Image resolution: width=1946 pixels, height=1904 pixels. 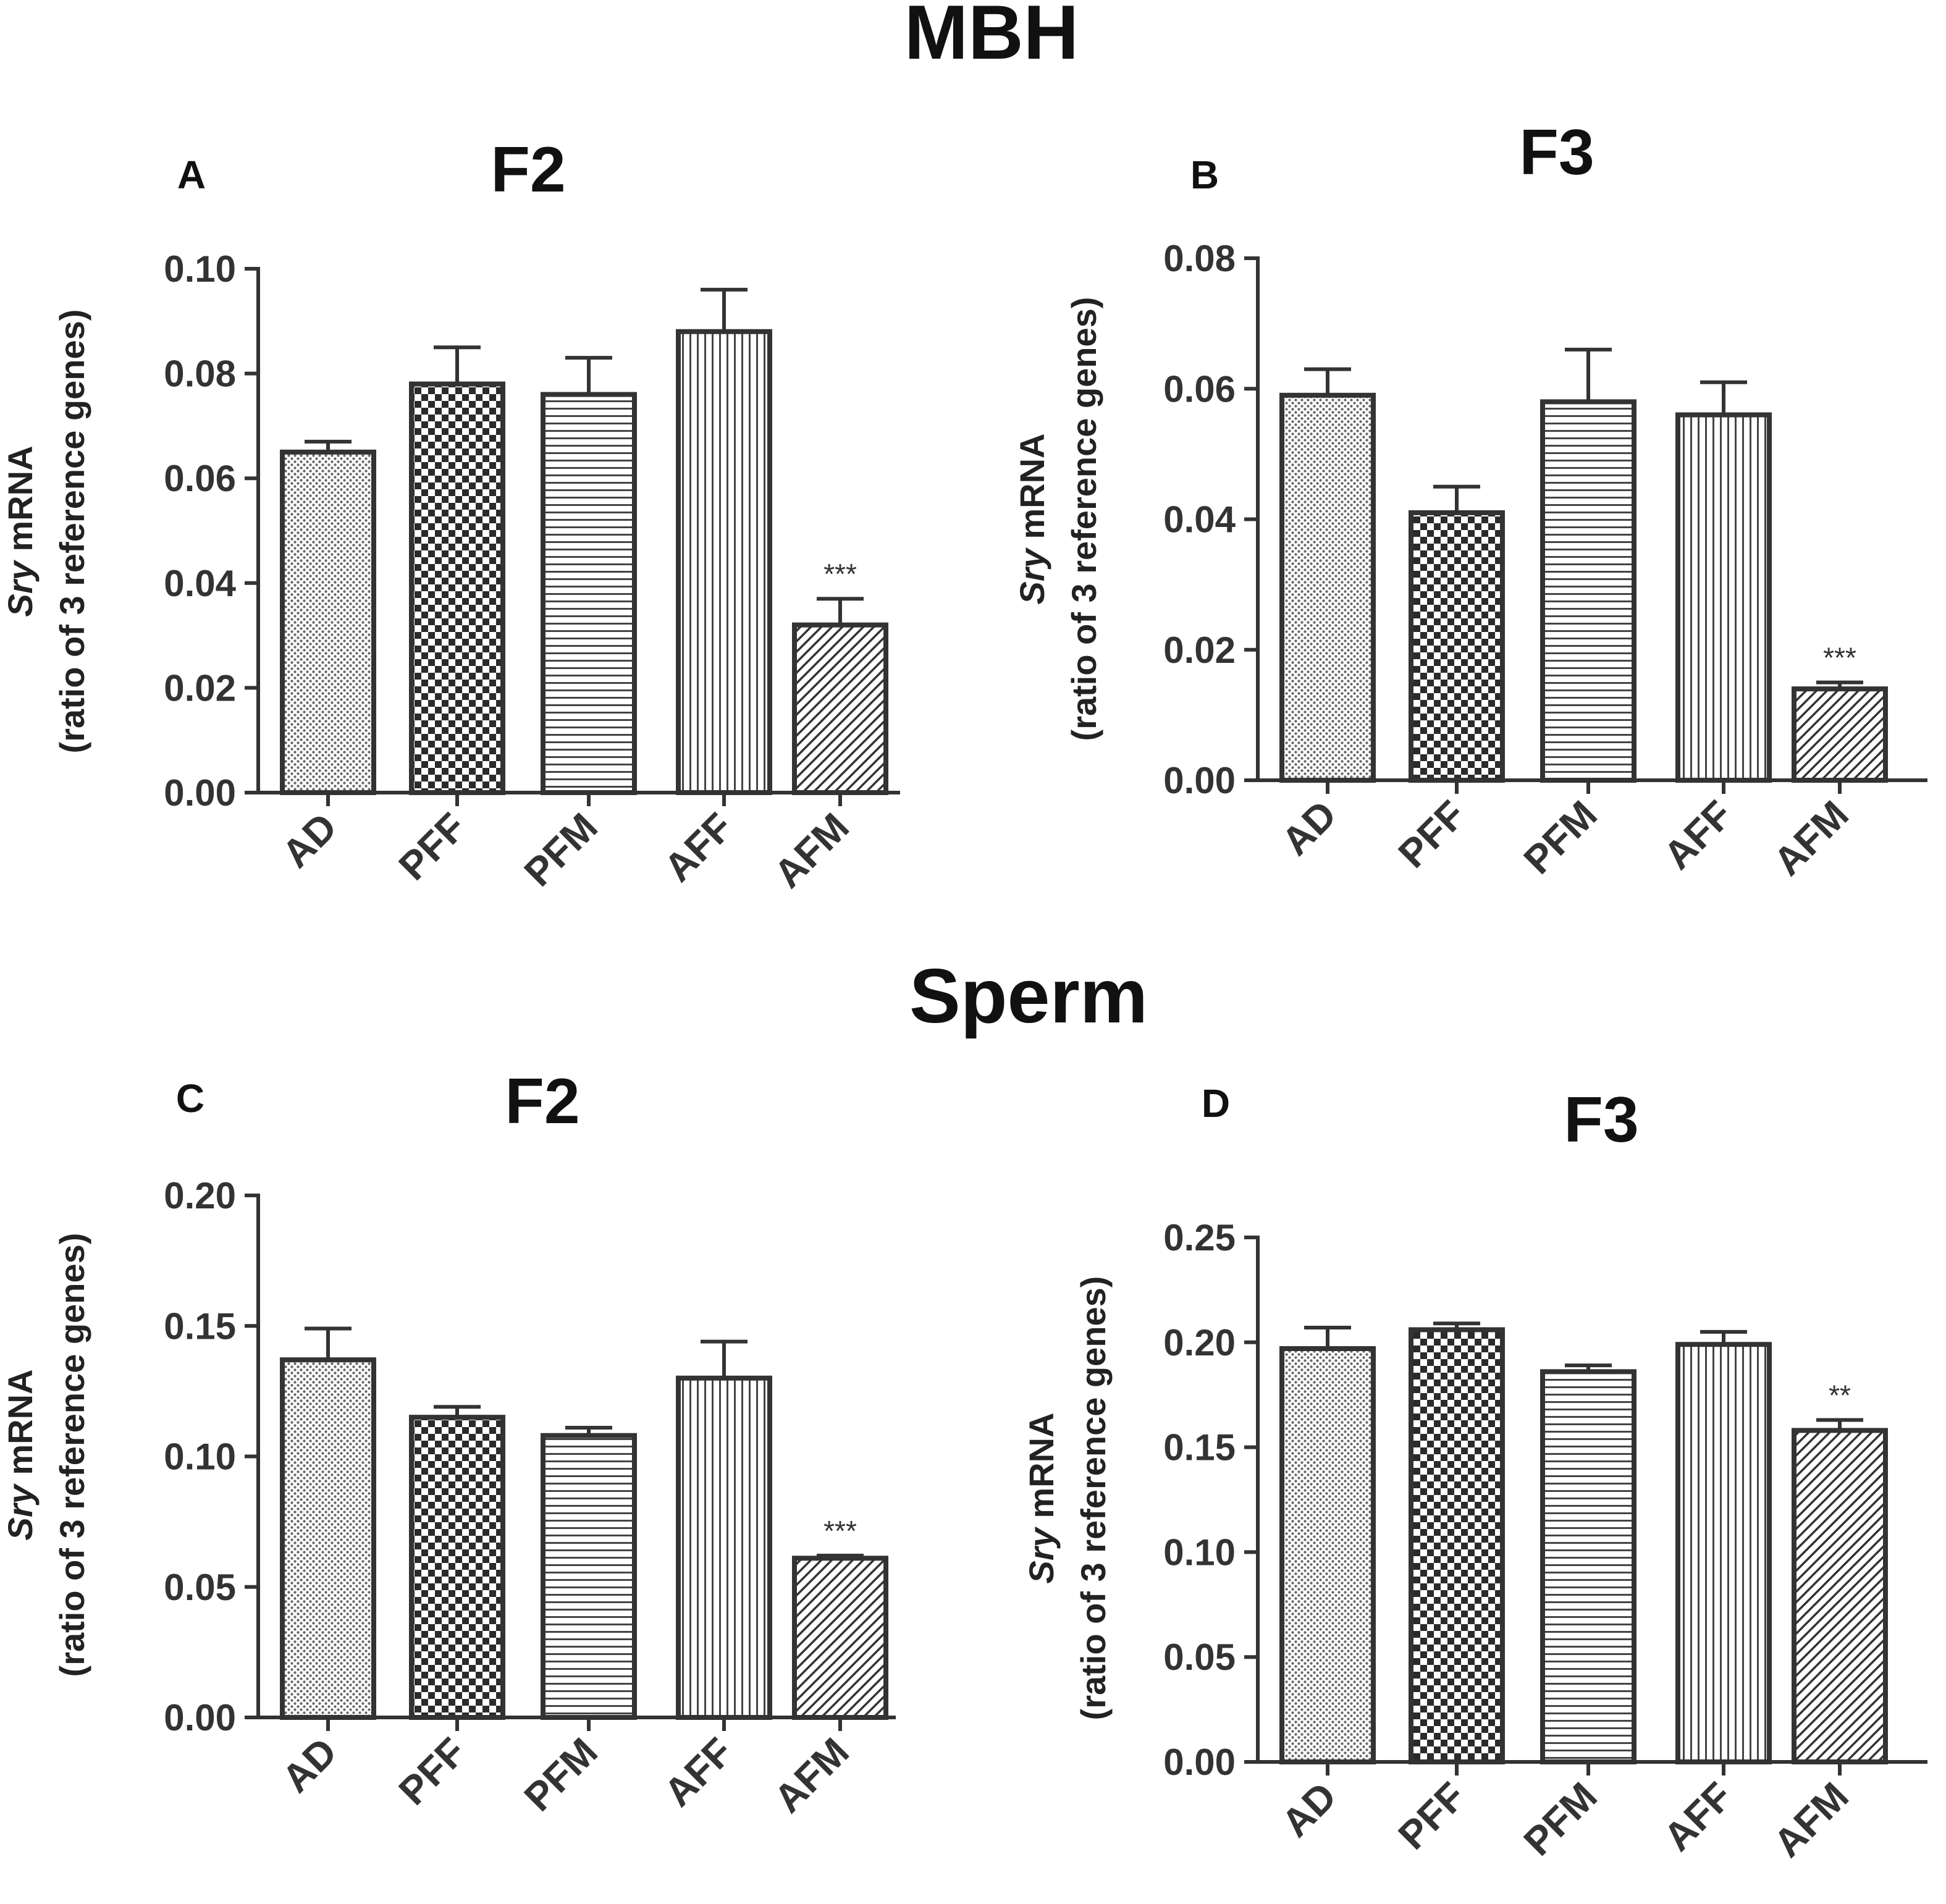 What do you see at coordinates (1204, 175) in the screenshot?
I see `panel-letter: B` at bounding box center [1204, 175].